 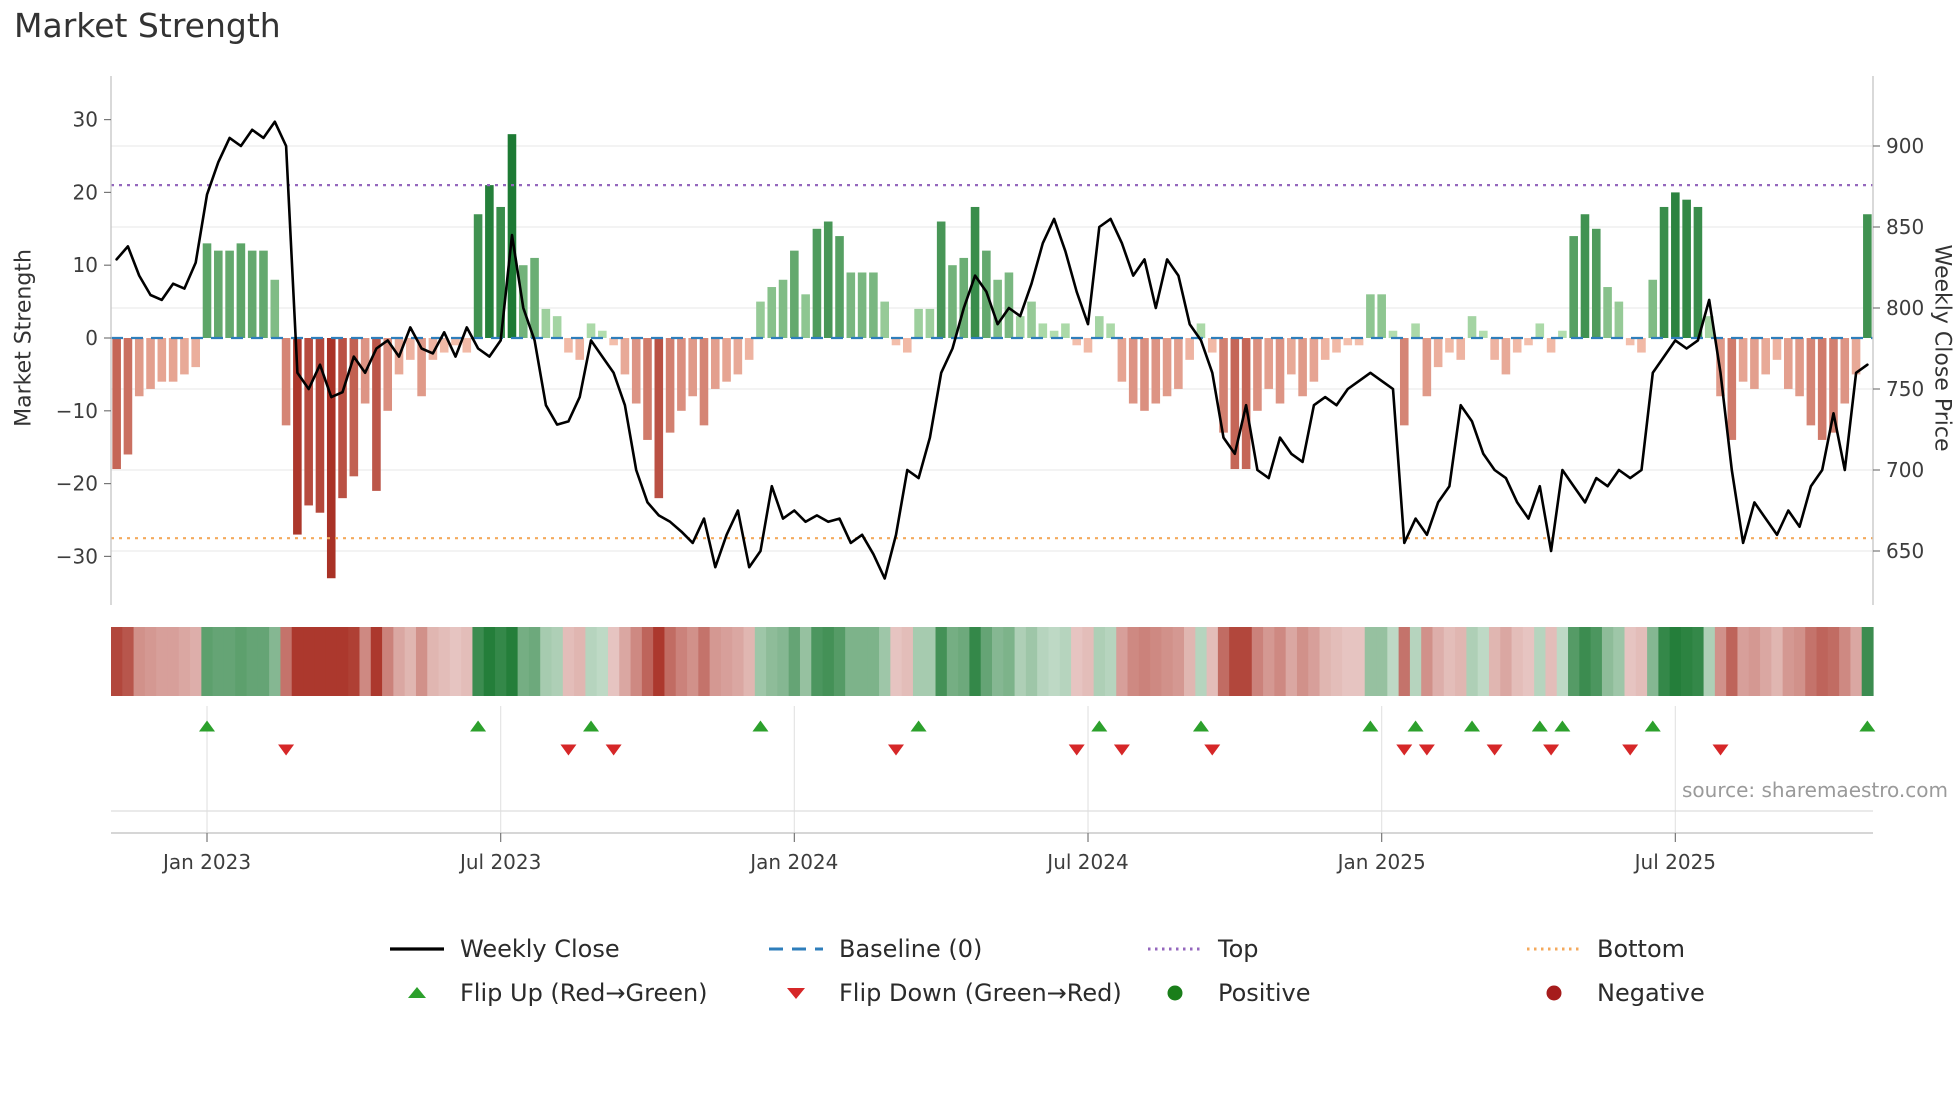 What do you see at coordinates (1264, 993) in the screenshot?
I see `legend-label-positive: Positive` at bounding box center [1264, 993].